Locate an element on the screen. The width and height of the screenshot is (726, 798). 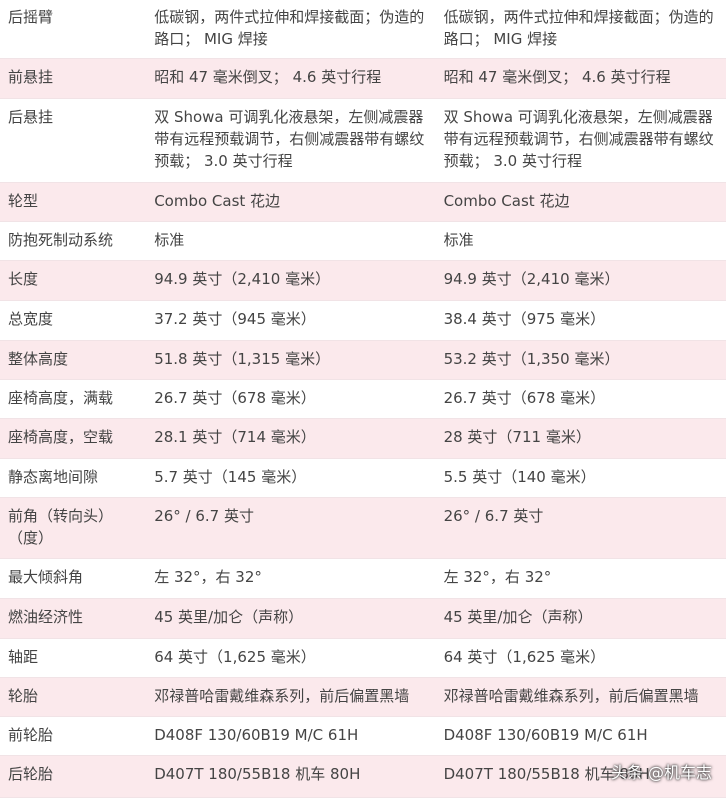
row-label: 防抱死制动系统 is located at coordinates (73, 241).